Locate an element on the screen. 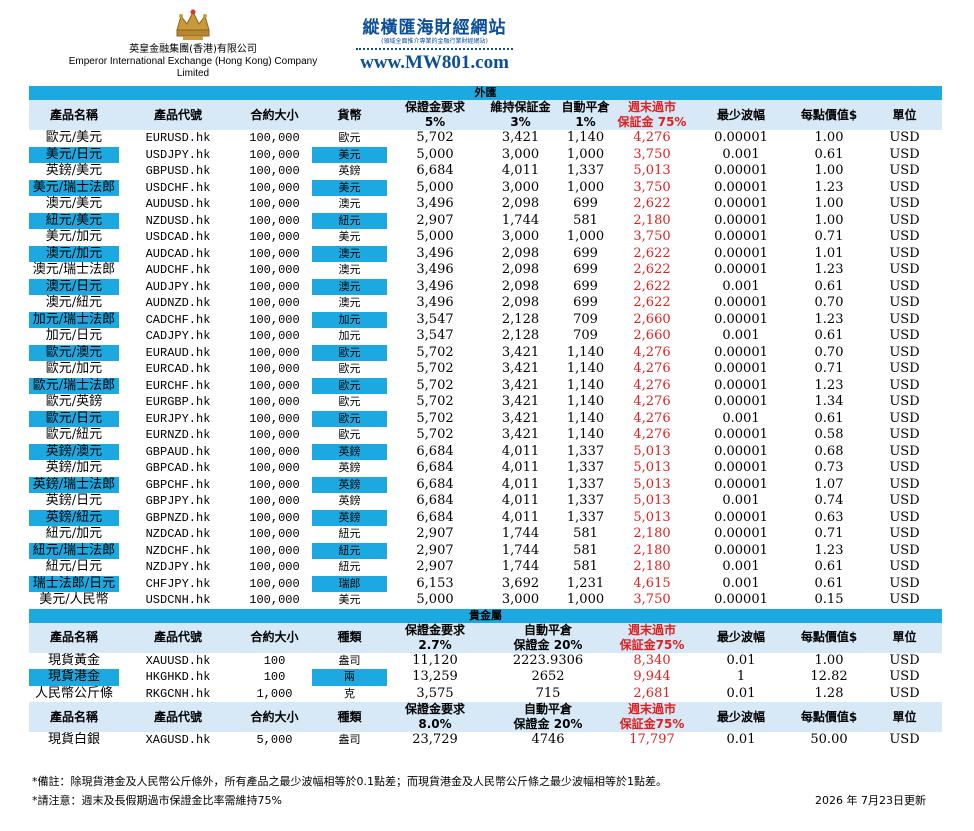 The image size is (974, 831). updated-date: 2026 年 7月23日更新 is located at coordinates (870, 800).